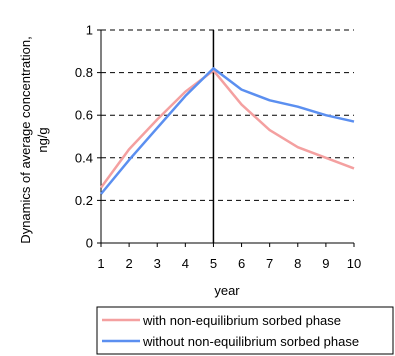 This screenshot has height=356, width=395. Describe the element at coordinates (250, 341) in the screenshot. I see `legend-label-without-non-equilibrium: without non-equilibrium sorbed phase` at that location.